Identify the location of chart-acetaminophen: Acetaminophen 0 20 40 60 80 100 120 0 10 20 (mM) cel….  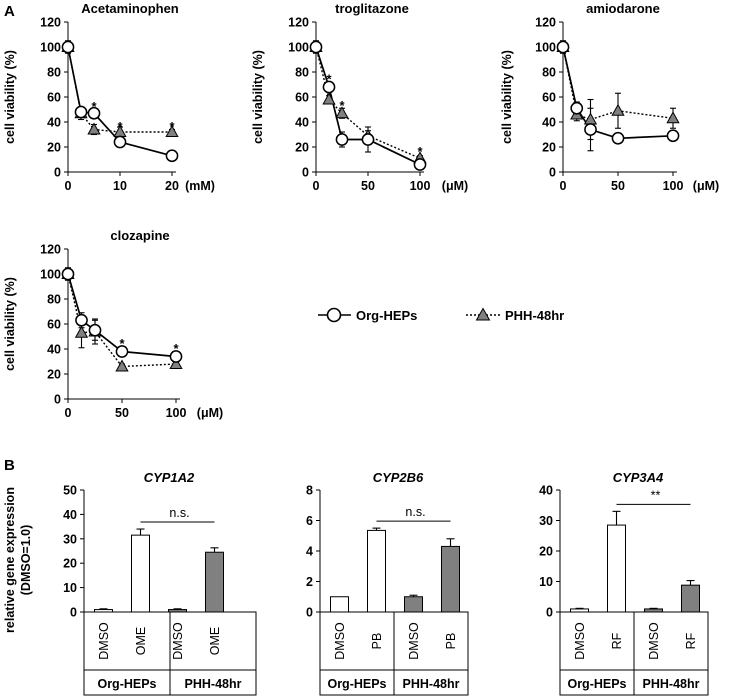
(109, 97).